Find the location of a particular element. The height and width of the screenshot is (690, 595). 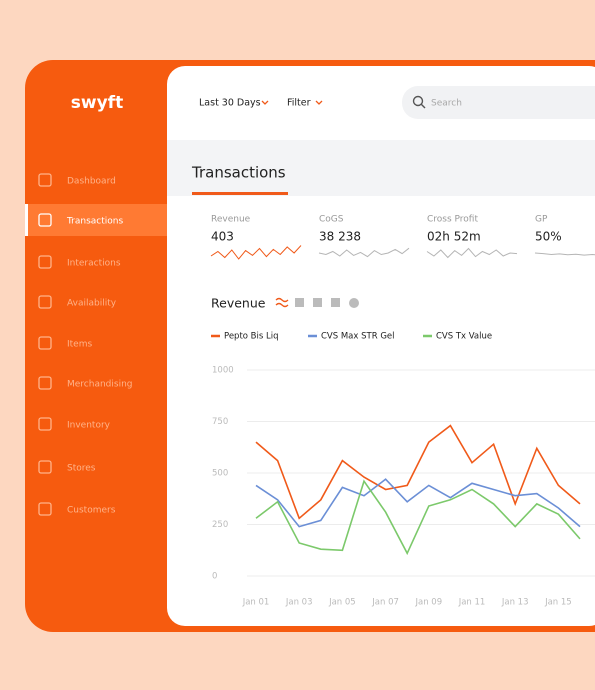

y-tick-label: 0 is located at coordinates (214, 577).